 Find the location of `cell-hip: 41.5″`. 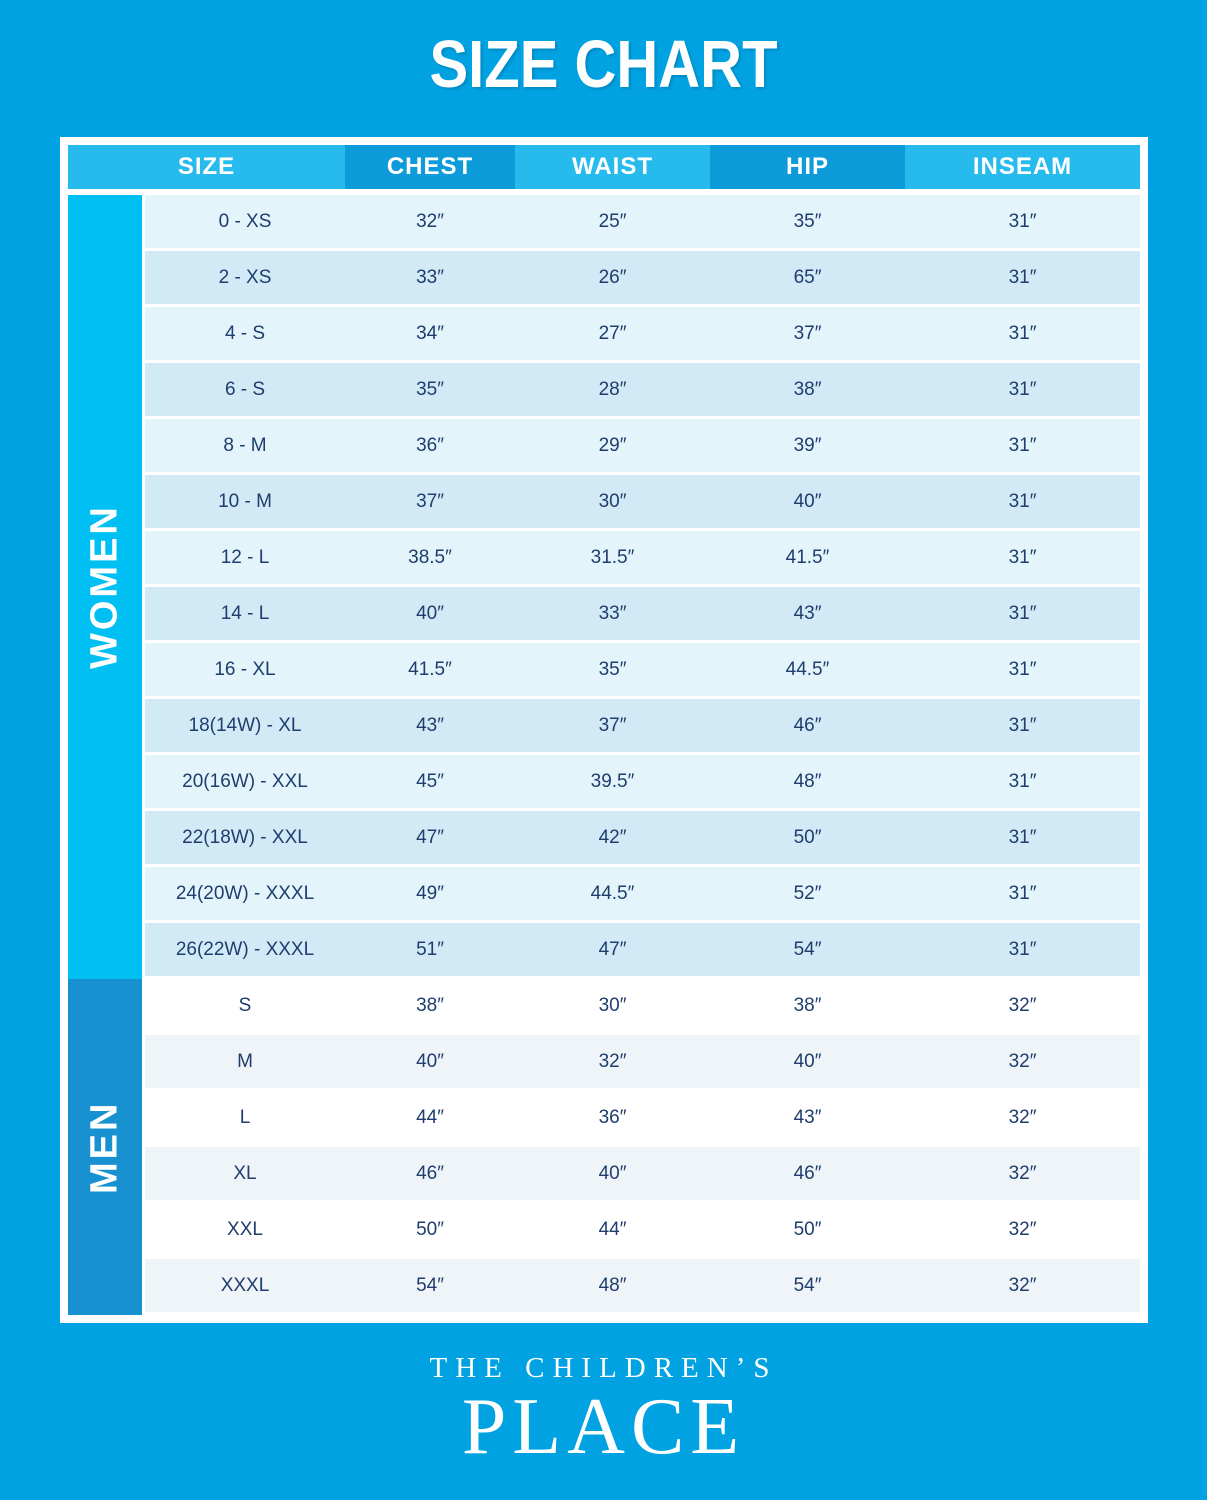

cell-hip: 41.5″ is located at coordinates (807, 557).